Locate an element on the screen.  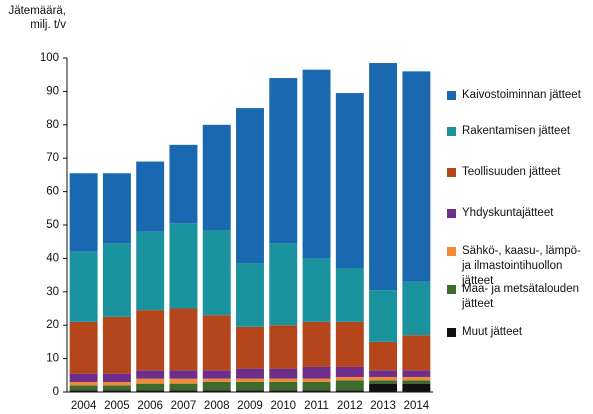
x-tick-label: 2007 is located at coordinates (184, 406).